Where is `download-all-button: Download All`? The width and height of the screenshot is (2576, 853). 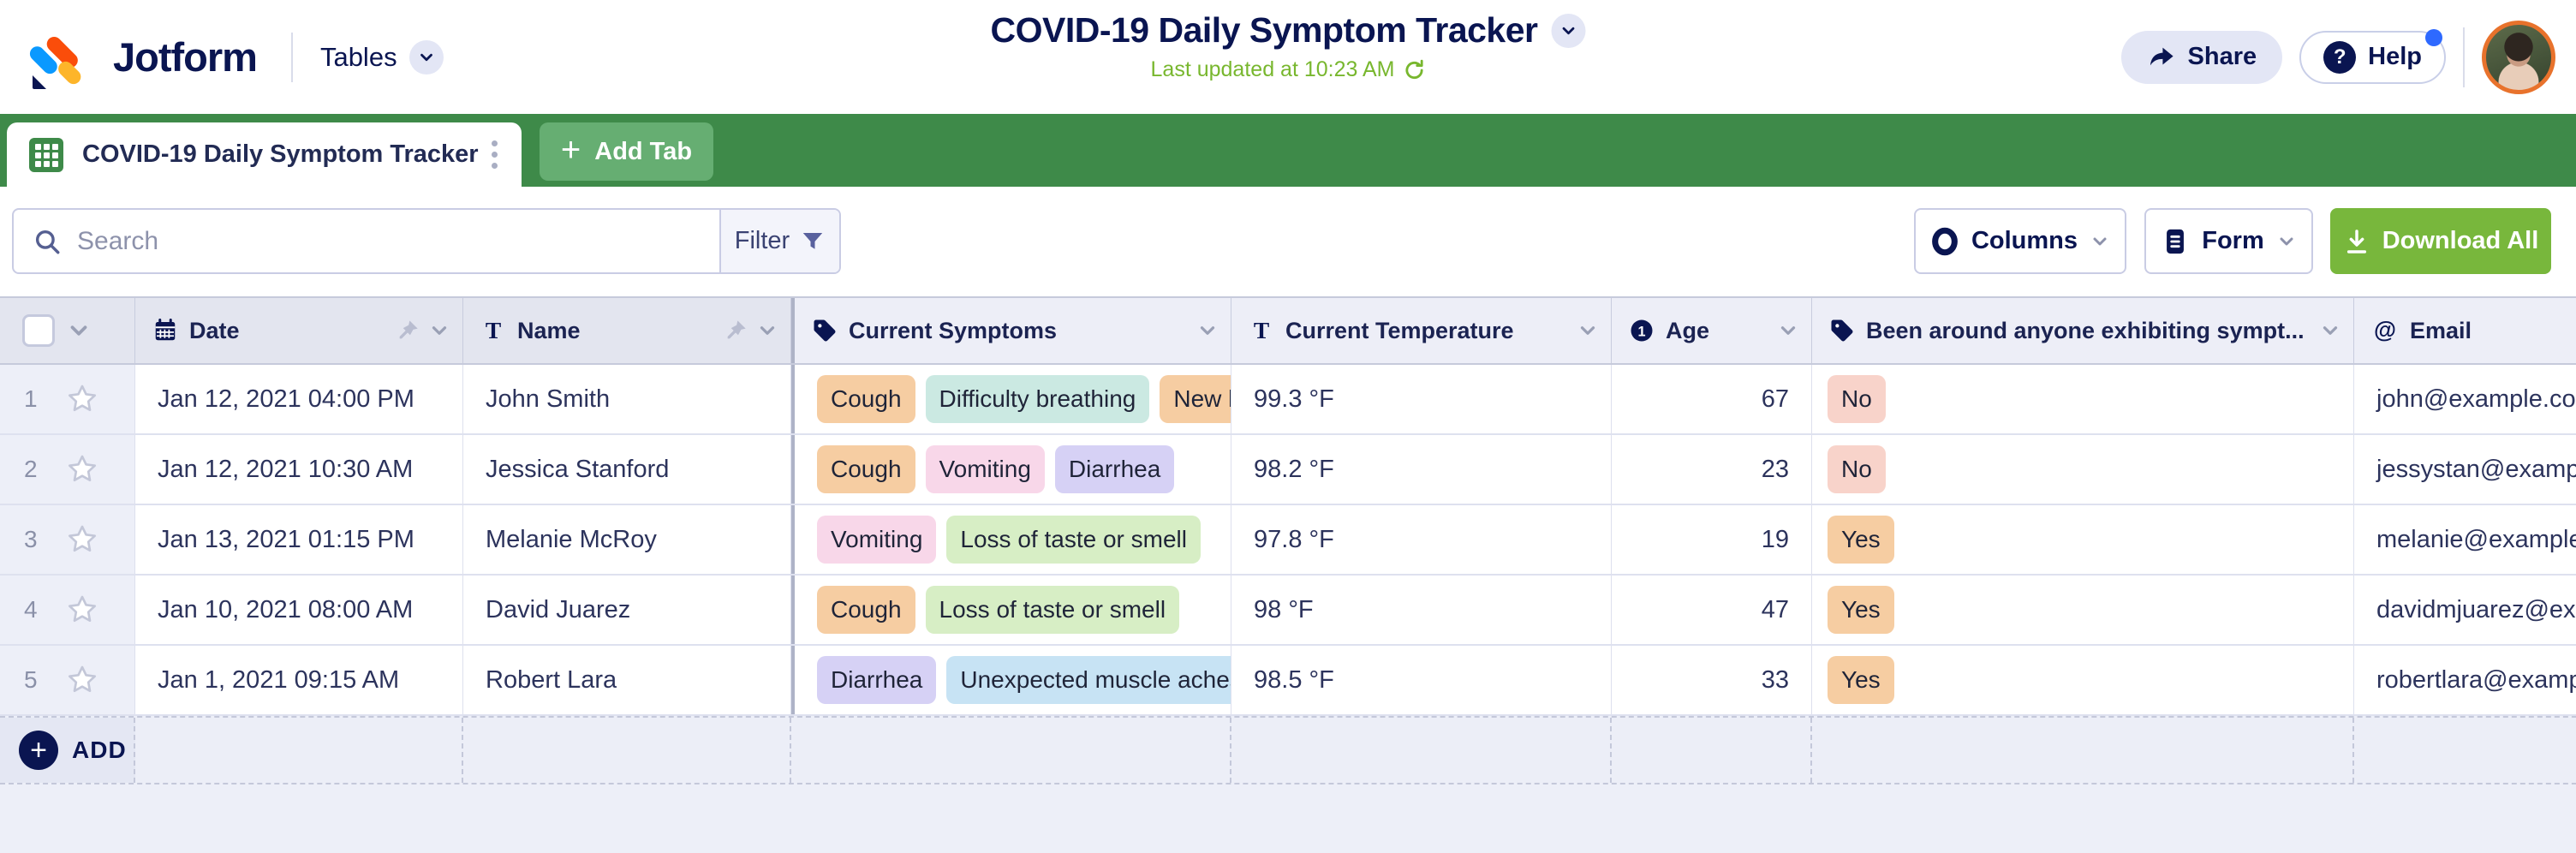
download-all-button: Download All is located at coordinates (2440, 241).